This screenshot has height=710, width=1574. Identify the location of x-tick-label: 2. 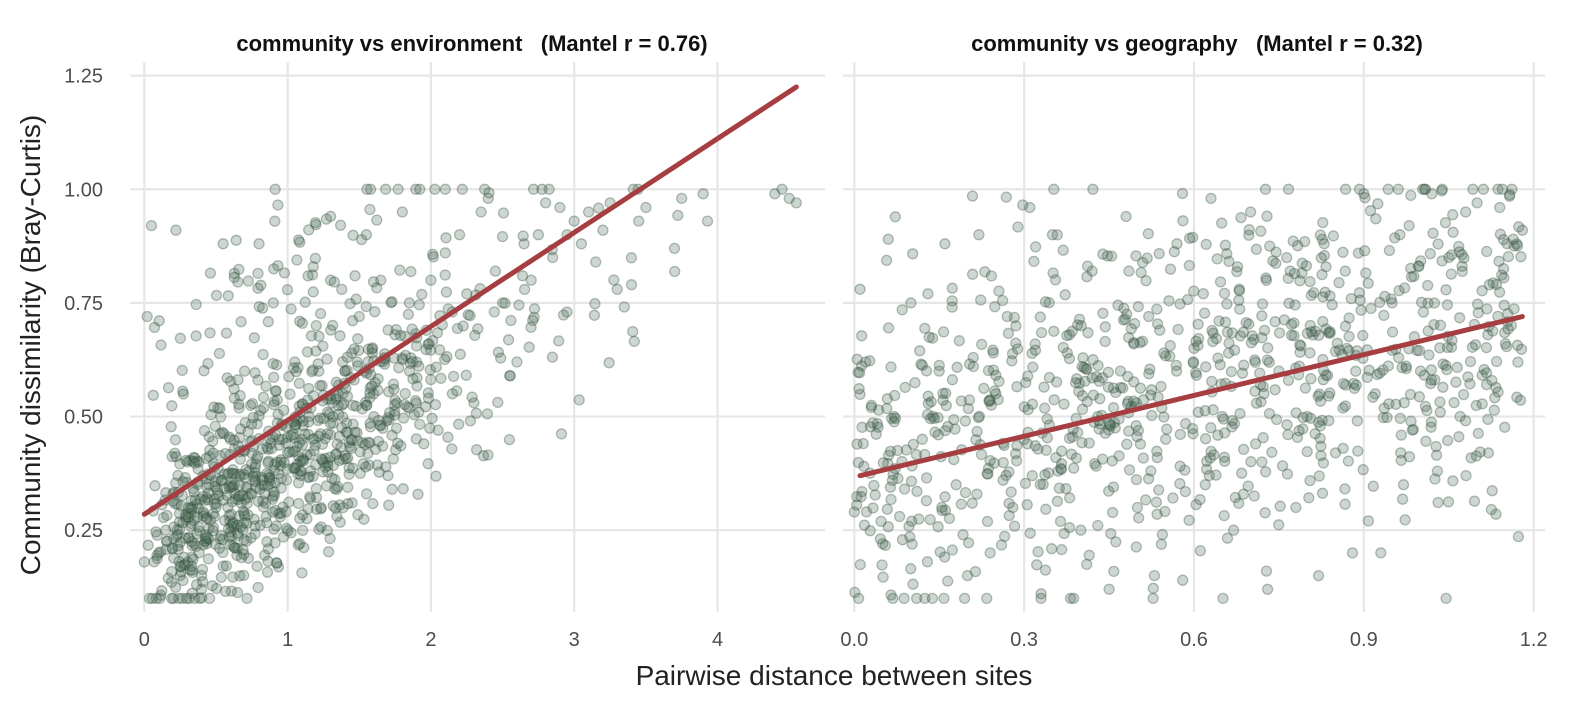
(430, 640).